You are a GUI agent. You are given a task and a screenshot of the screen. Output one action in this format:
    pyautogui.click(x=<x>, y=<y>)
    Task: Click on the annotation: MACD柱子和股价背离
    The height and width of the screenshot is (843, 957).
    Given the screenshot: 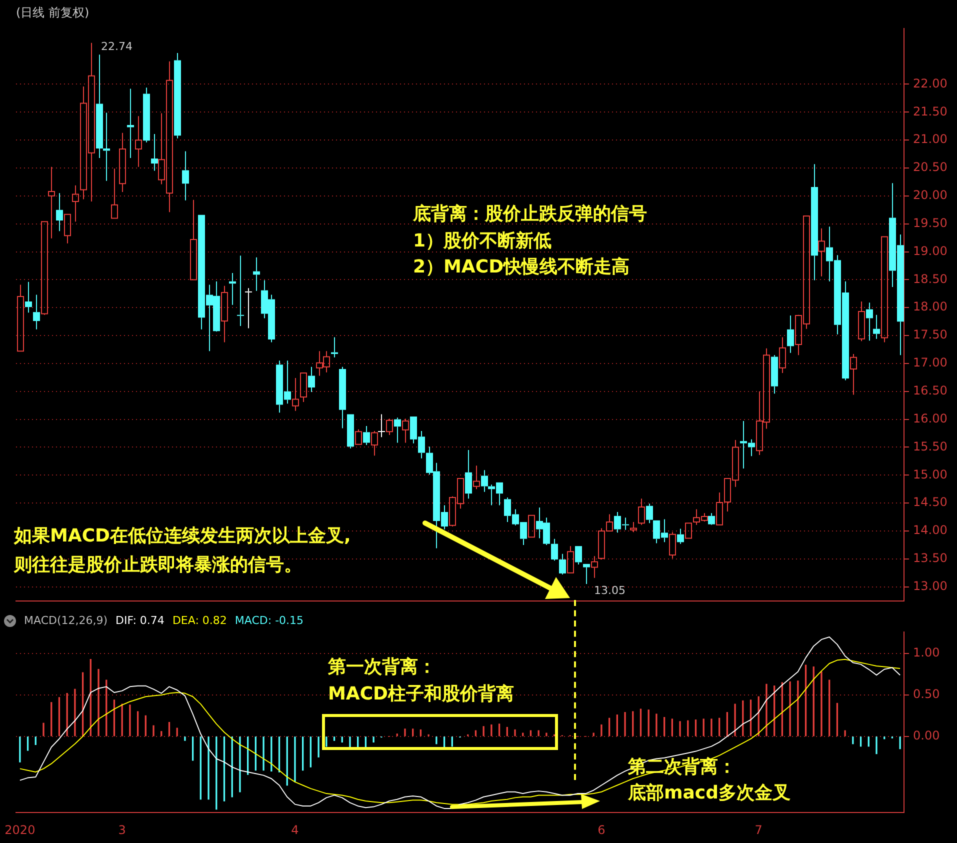 What is the action you would take?
    pyautogui.click(x=421, y=694)
    